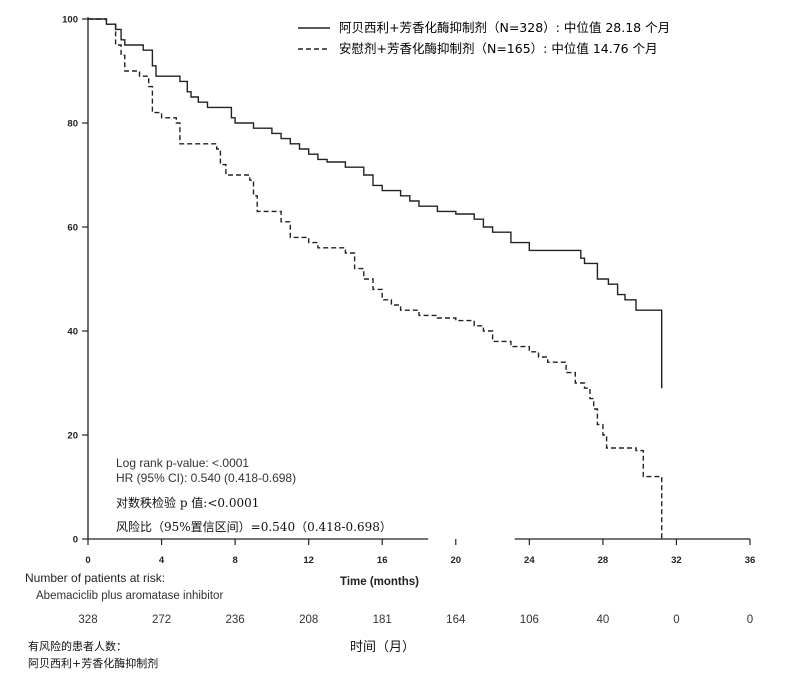 The width and height of the screenshot is (785, 677). What do you see at coordinates (676, 560) in the screenshot?
I see `x-tick-label: 32` at bounding box center [676, 560].